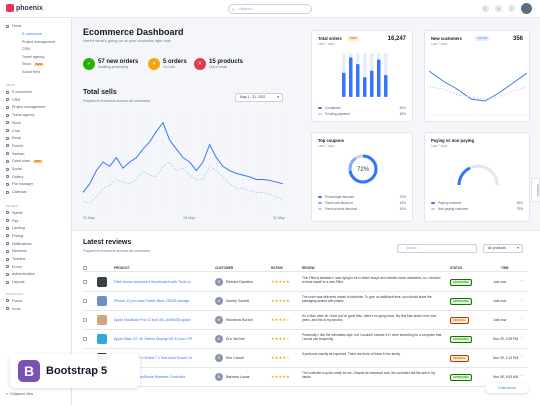  What do you see at coordinates (13, 309) in the screenshot?
I see `sidebar-item-module: Icons` at bounding box center [13, 309].